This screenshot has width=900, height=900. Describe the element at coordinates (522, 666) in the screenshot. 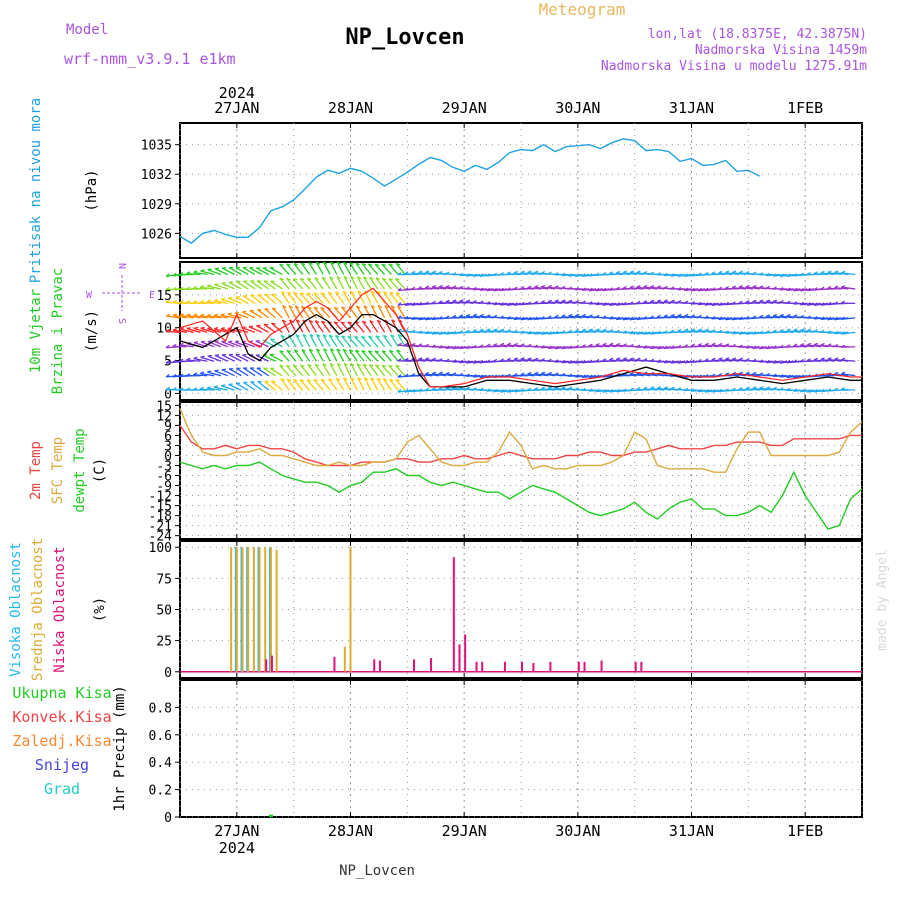

I see `cloud-low-bar` at that location.